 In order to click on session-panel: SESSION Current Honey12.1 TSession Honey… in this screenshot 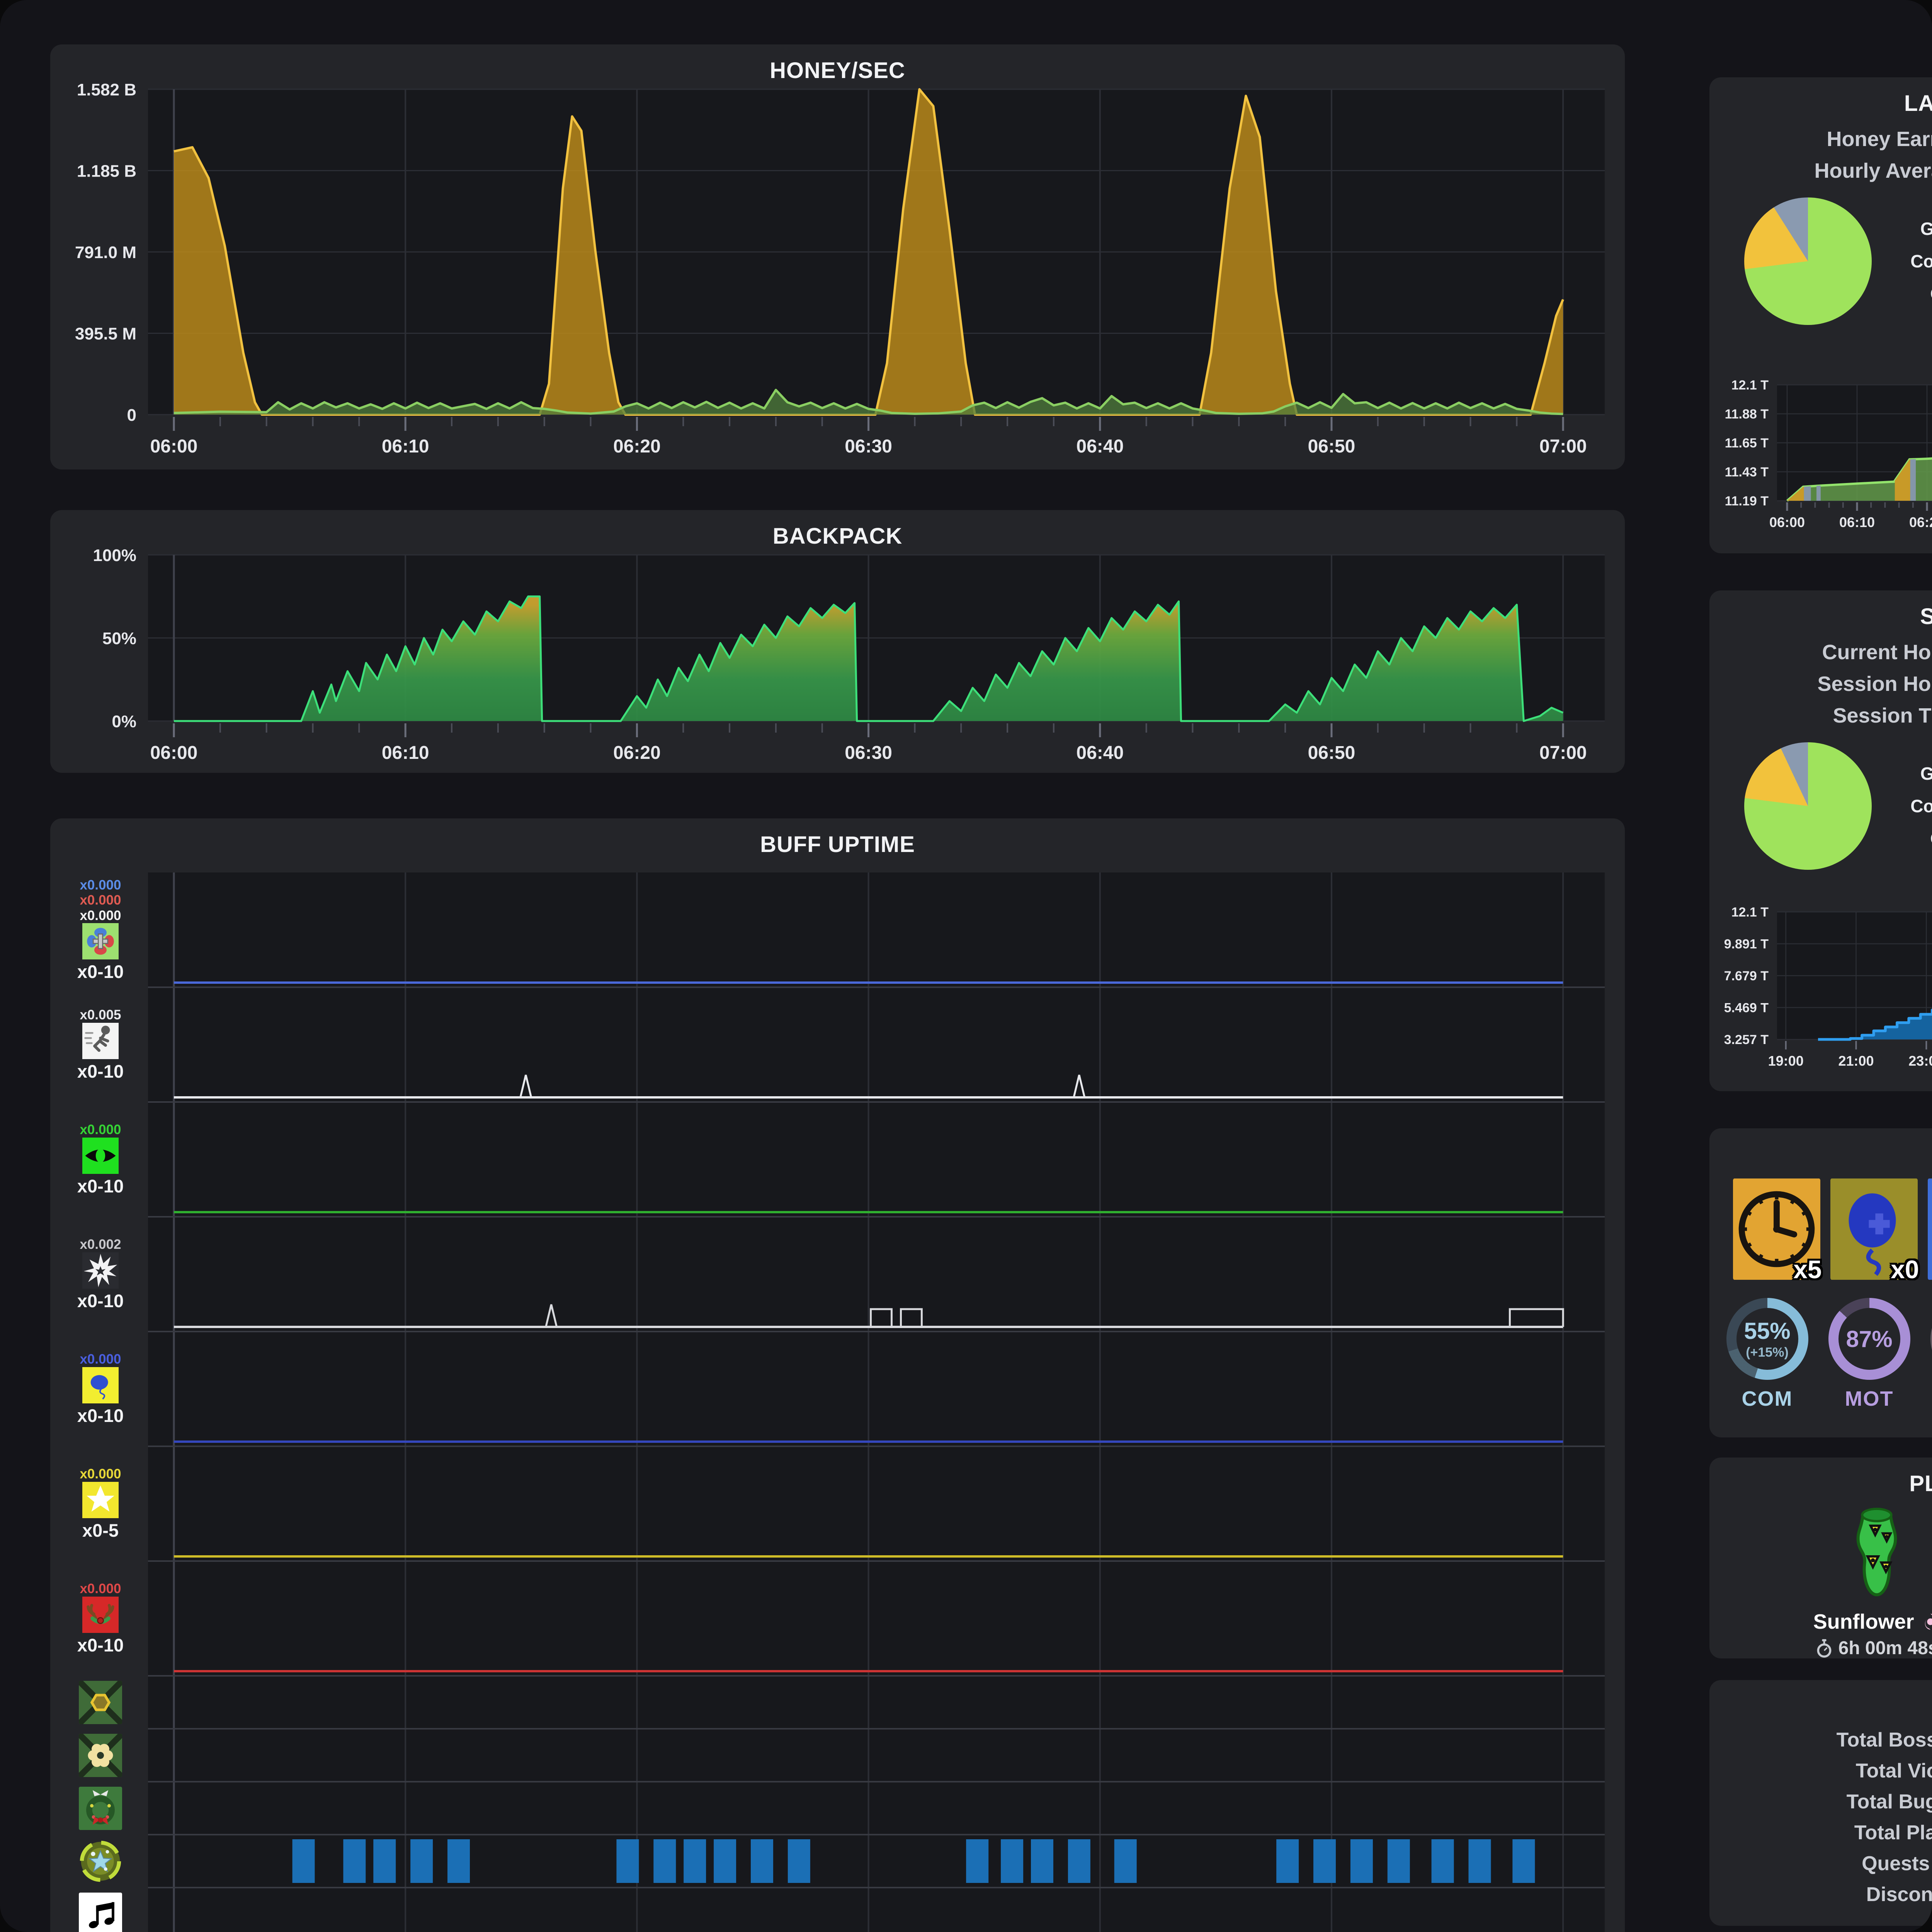, I will do `click(1821, 841)`.